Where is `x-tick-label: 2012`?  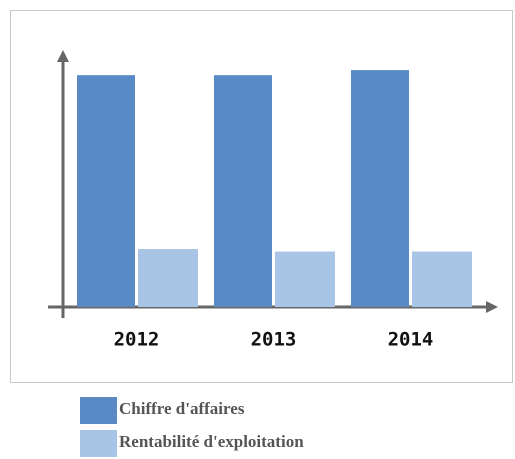
x-tick-label: 2012 is located at coordinates (137, 340).